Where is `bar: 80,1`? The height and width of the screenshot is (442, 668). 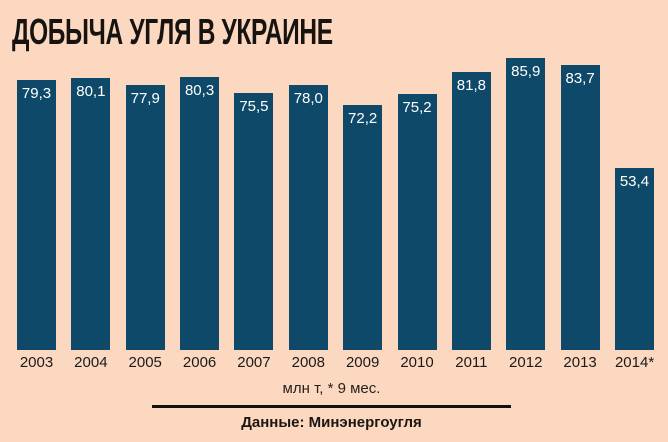 bar: 80,1 is located at coordinates (91, 214).